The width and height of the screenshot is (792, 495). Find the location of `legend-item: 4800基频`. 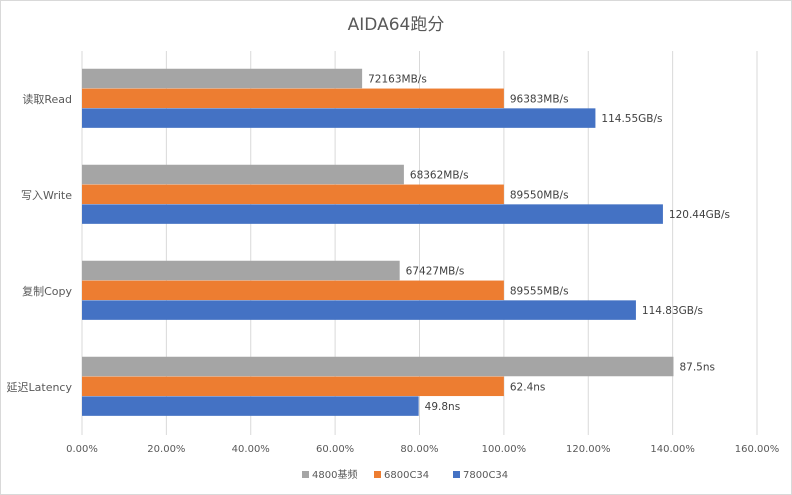

legend-item: 4800基频 is located at coordinates (334, 474).